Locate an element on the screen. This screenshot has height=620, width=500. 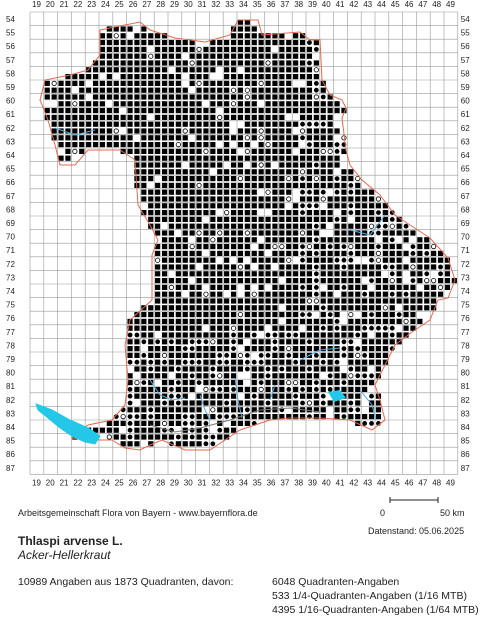
row-label: 66 is located at coordinates (10, 182).